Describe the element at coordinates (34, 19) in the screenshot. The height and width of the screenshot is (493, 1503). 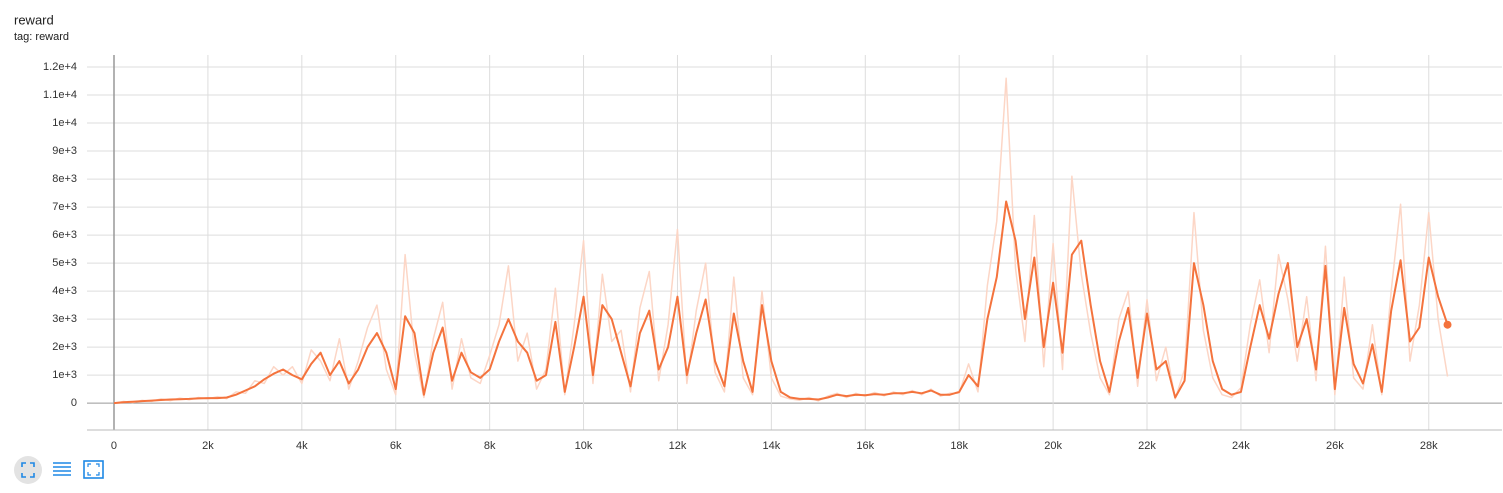
I see `chart-title: reward` at that location.